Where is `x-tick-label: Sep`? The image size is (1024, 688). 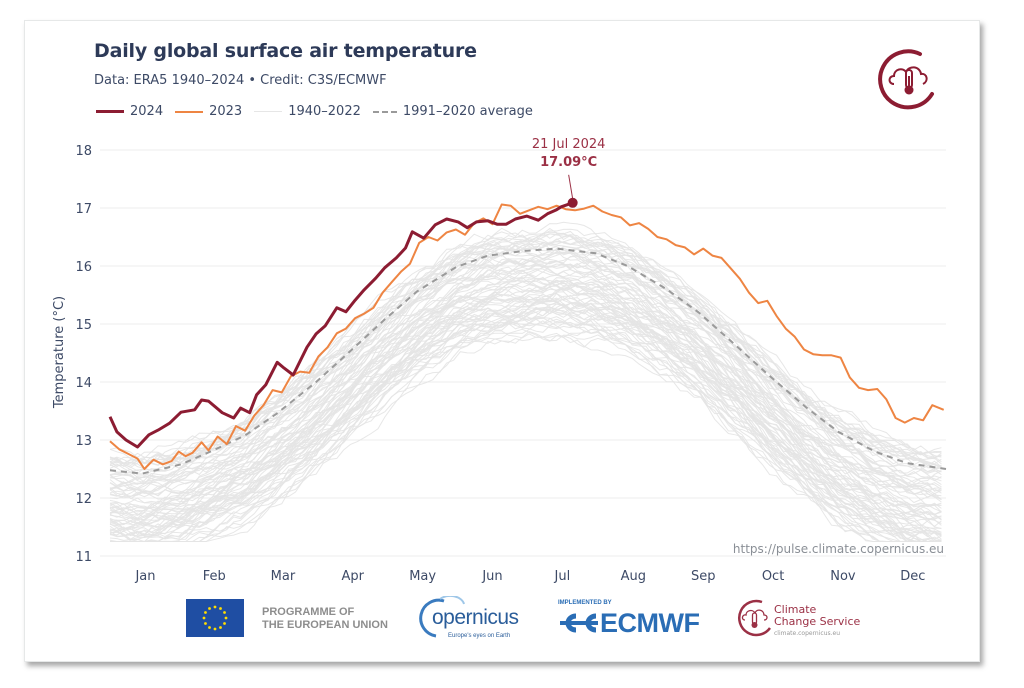 x-tick-label: Sep is located at coordinates (703, 576).